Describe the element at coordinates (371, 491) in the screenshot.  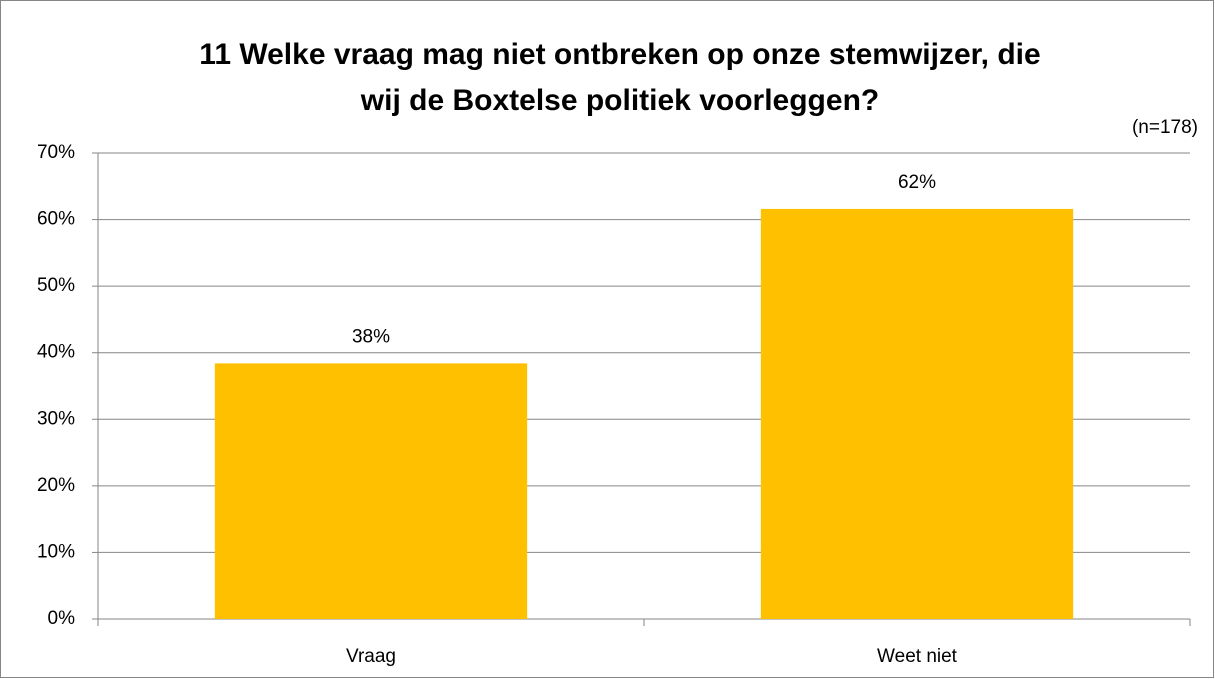
I see `bar` at that location.